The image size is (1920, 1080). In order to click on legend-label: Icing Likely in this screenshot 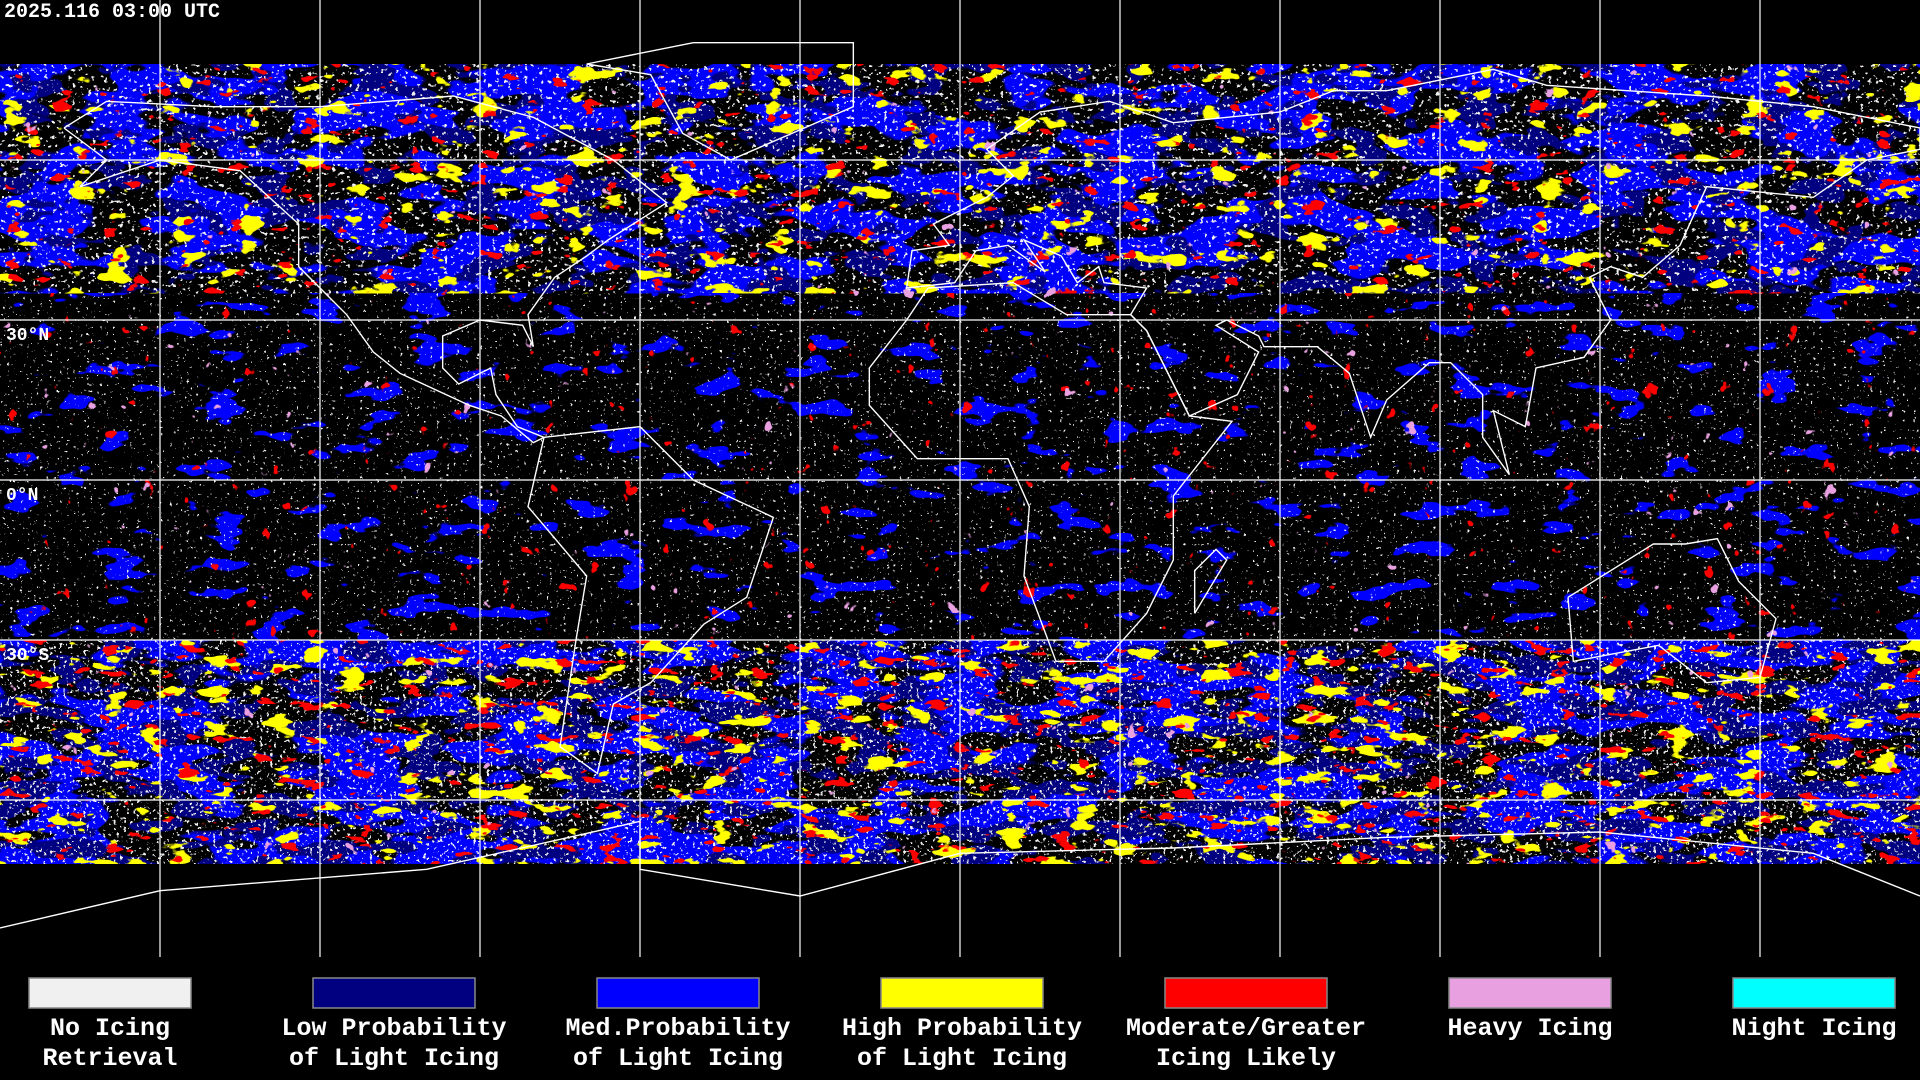, I will do `click(1246, 1058)`.